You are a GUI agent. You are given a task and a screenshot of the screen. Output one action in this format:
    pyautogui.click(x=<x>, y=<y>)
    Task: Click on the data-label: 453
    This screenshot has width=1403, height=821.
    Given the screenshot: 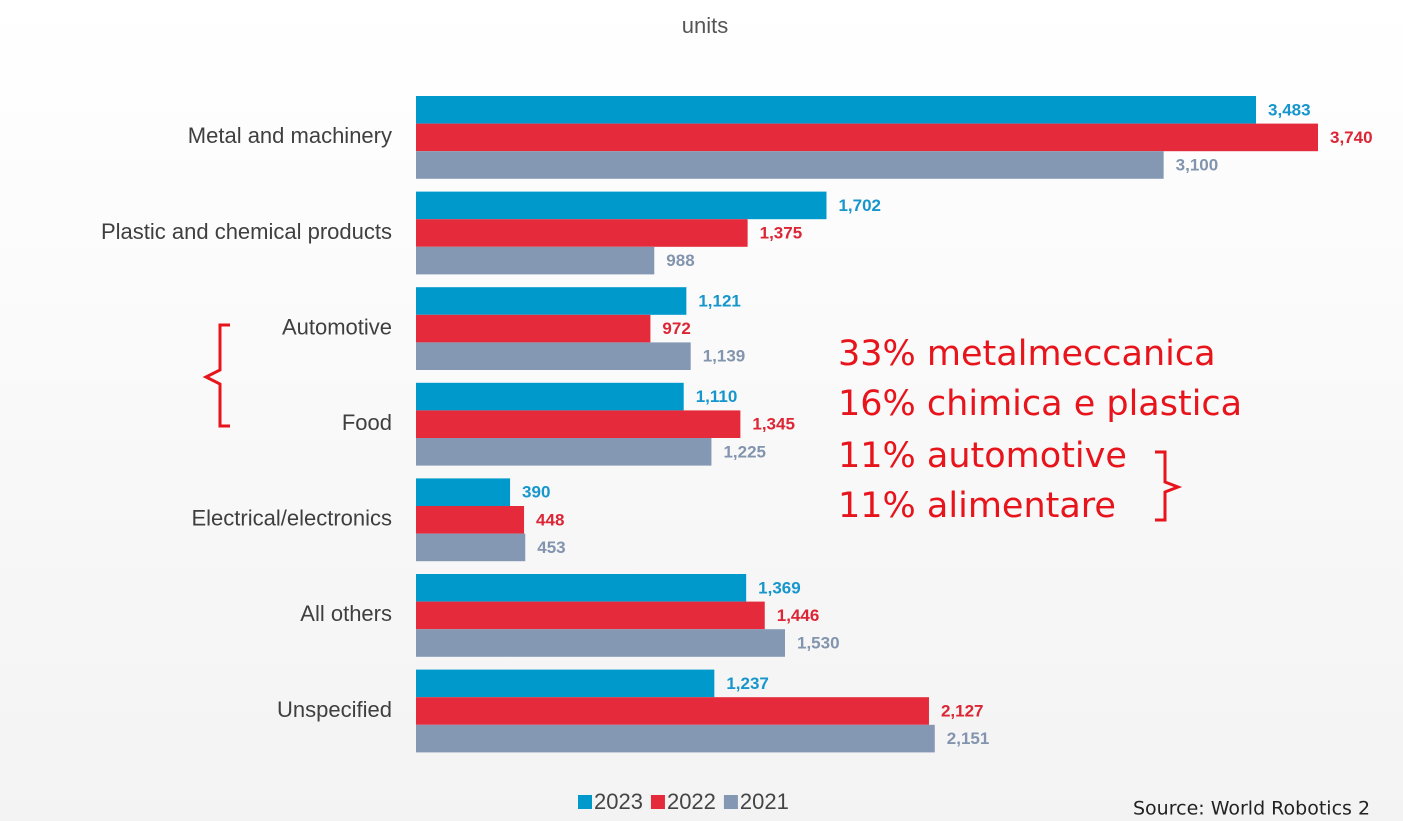 What is the action you would take?
    pyautogui.click(x=551, y=547)
    